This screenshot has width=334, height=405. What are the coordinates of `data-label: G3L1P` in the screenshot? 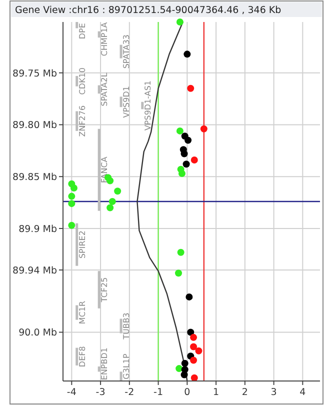 It's located at (127, 367).